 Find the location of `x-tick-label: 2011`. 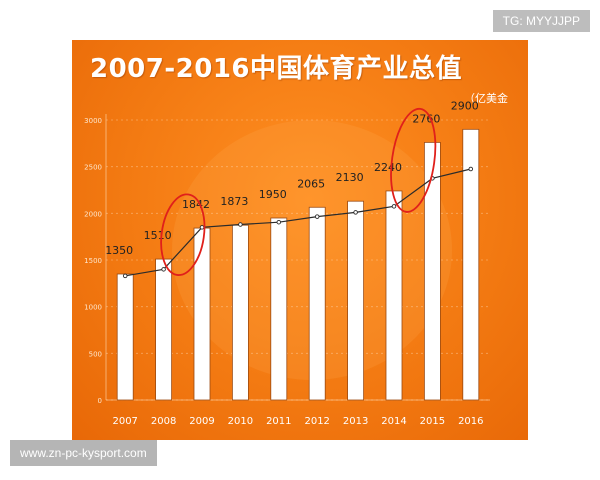

x-tick-label: 2011 is located at coordinates (278, 421).